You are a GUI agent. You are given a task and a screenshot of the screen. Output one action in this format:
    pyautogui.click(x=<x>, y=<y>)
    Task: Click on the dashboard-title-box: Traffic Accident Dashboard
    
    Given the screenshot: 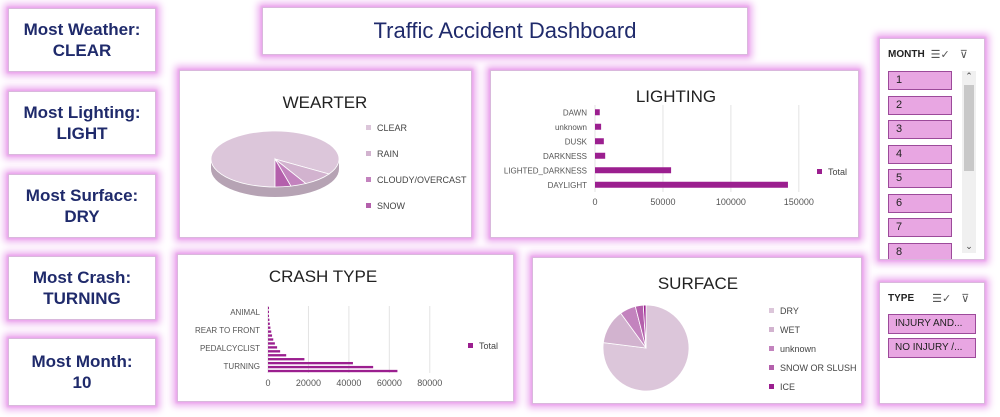 What is the action you would take?
    pyautogui.click(x=505, y=31)
    